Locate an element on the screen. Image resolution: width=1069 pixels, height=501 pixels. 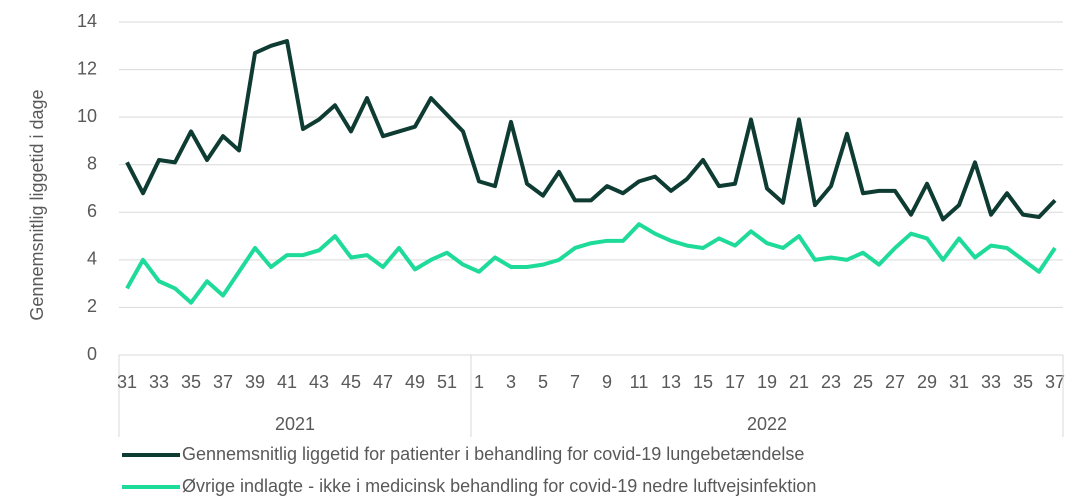
x-tick-label: 17 is located at coordinates (735, 382).